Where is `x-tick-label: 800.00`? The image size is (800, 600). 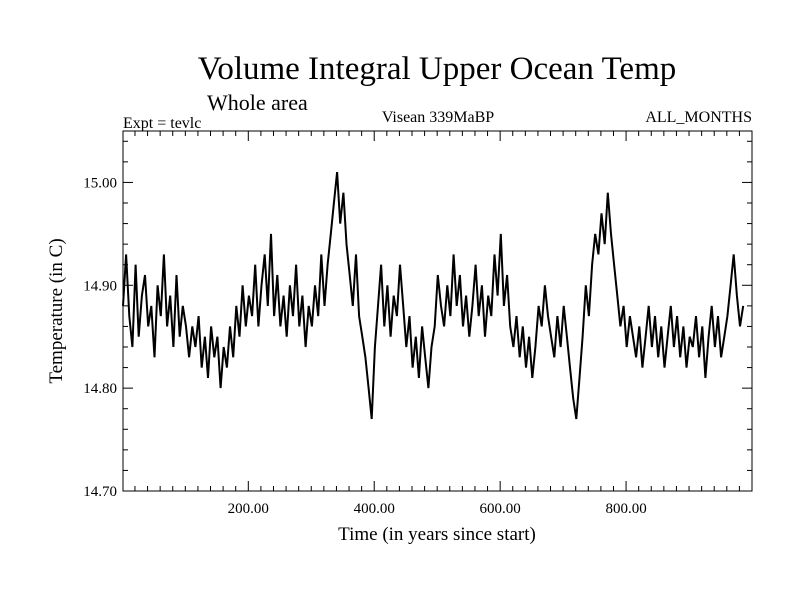 x-tick-label: 800.00 is located at coordinates (625, 509).